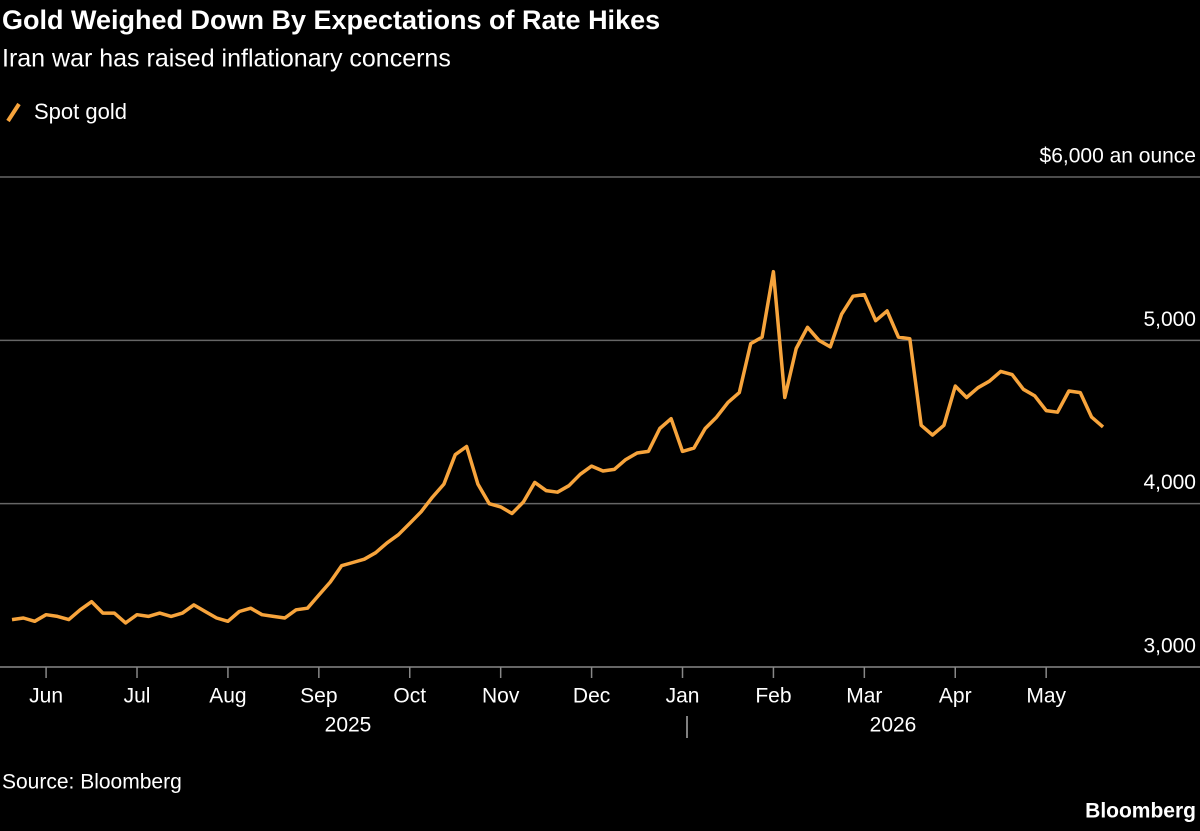 The width and height of the screenshot is (1200, 831). Describe the element at coordinates (409, 696) in the screenshot. I see `x-tick-label: Oct` at that location.